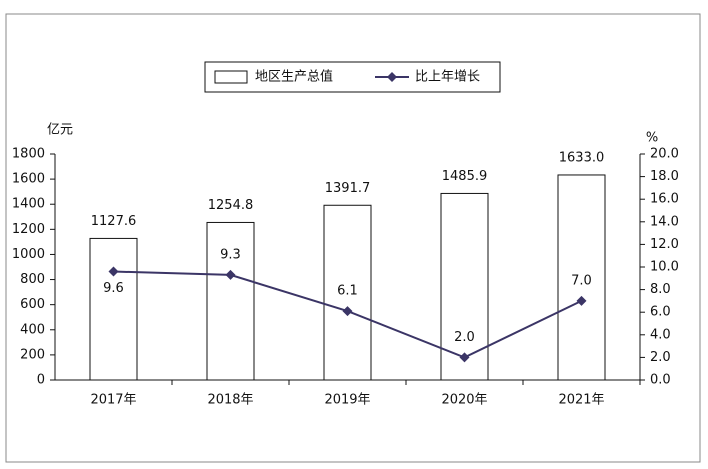  Describe the element at coordinates (230, 254) in the screenshot. I see `line-value-label: 9.3` at that location.